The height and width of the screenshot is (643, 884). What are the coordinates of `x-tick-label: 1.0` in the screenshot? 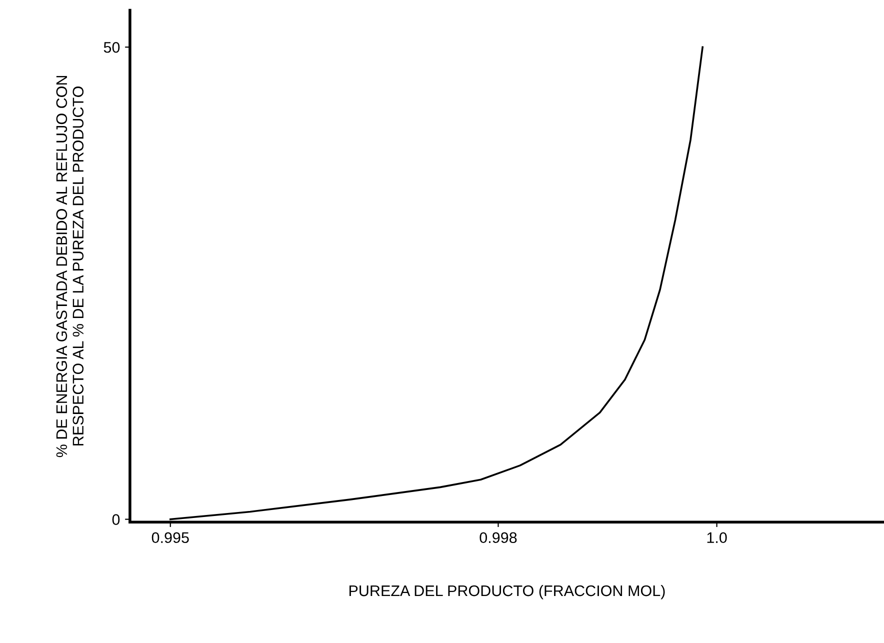 It's located at (717, 538).